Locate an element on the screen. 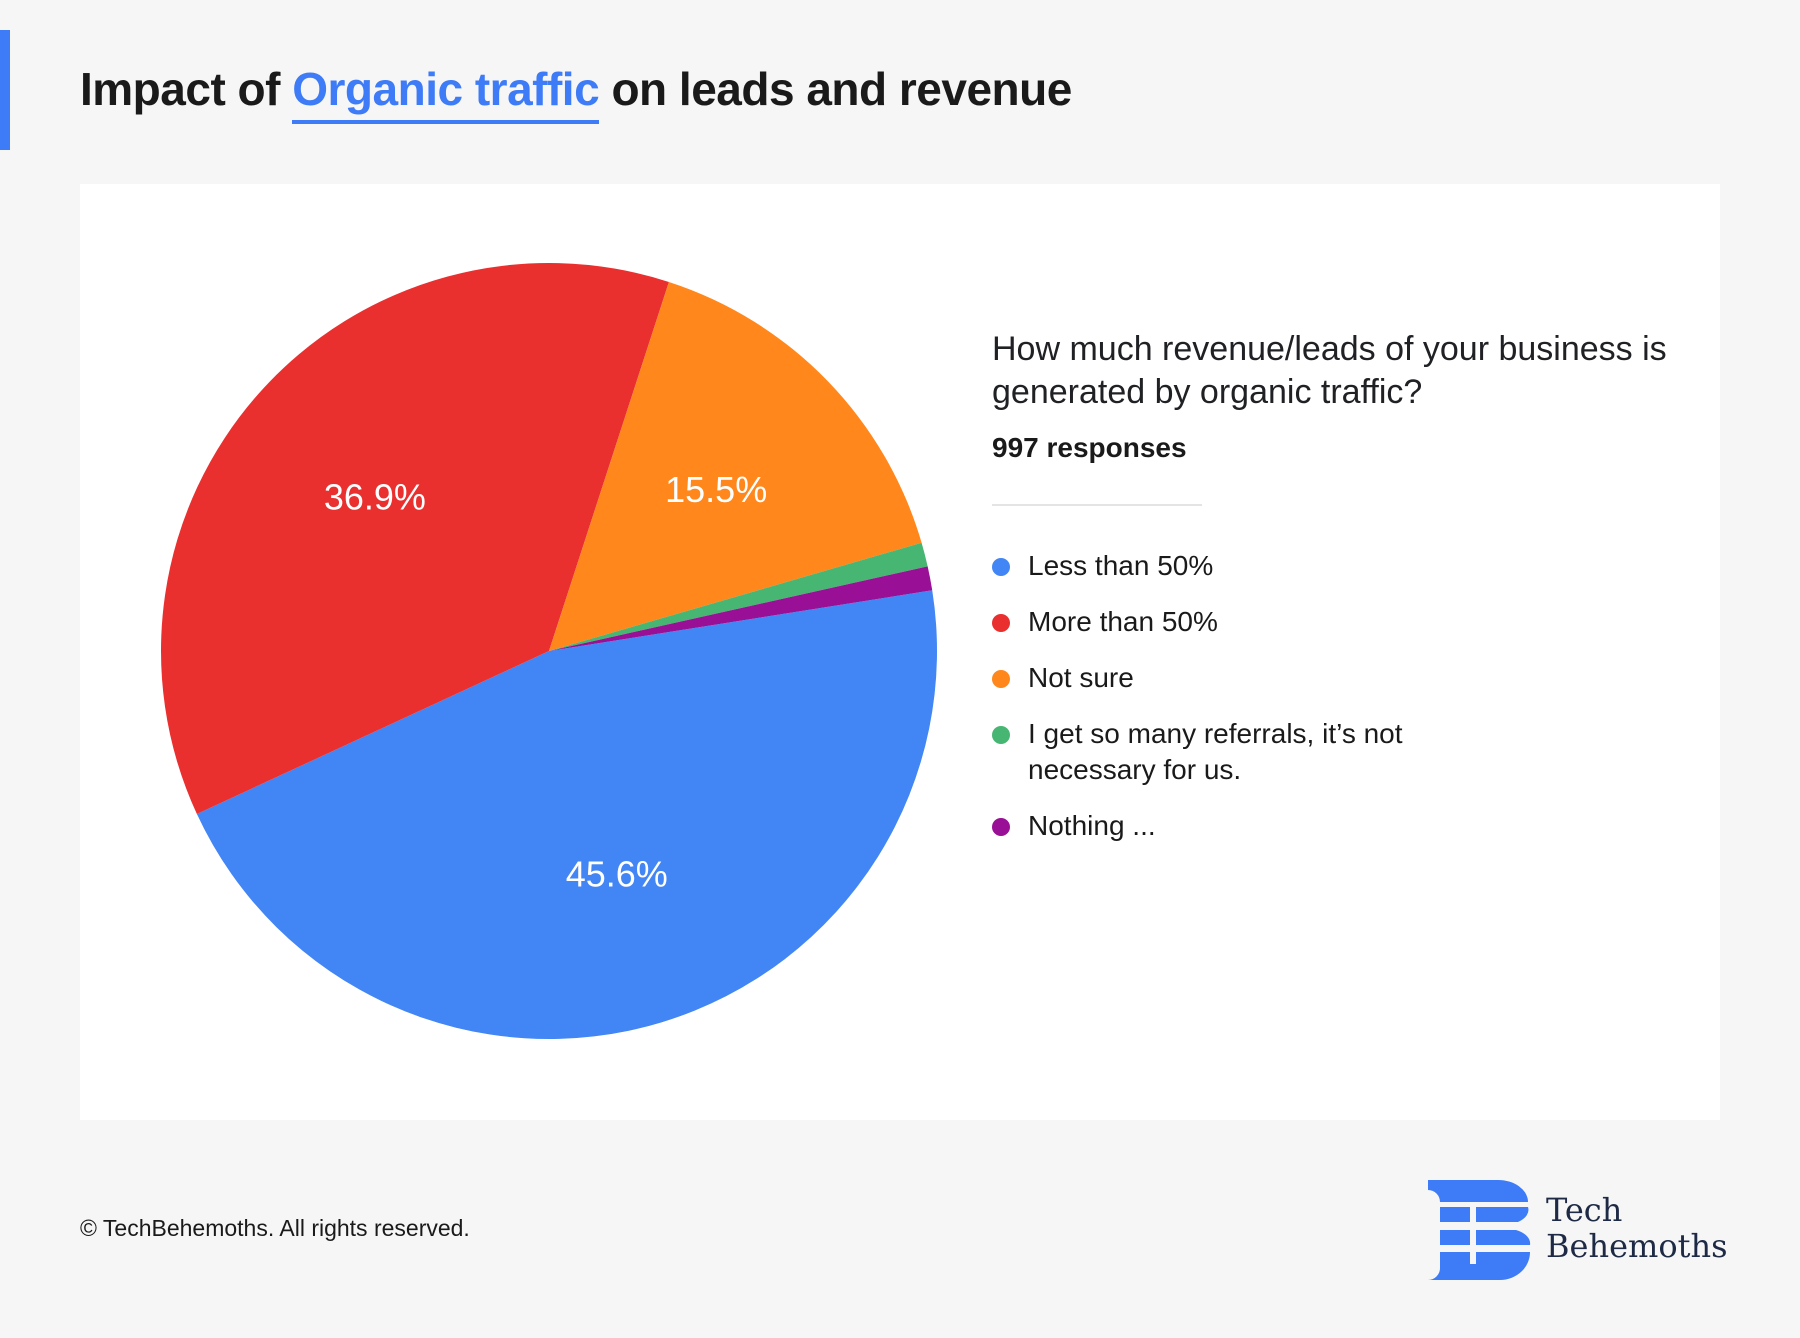 The height and width of the screenshot is (1338, 1800). legend-item: Less than 50% is located at coordinates (1252, 566).